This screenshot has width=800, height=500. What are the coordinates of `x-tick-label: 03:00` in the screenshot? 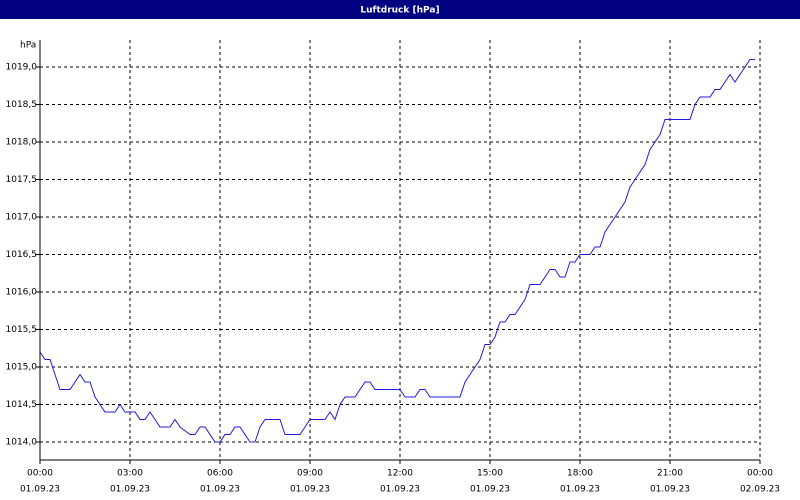 It's located at (130, 474).